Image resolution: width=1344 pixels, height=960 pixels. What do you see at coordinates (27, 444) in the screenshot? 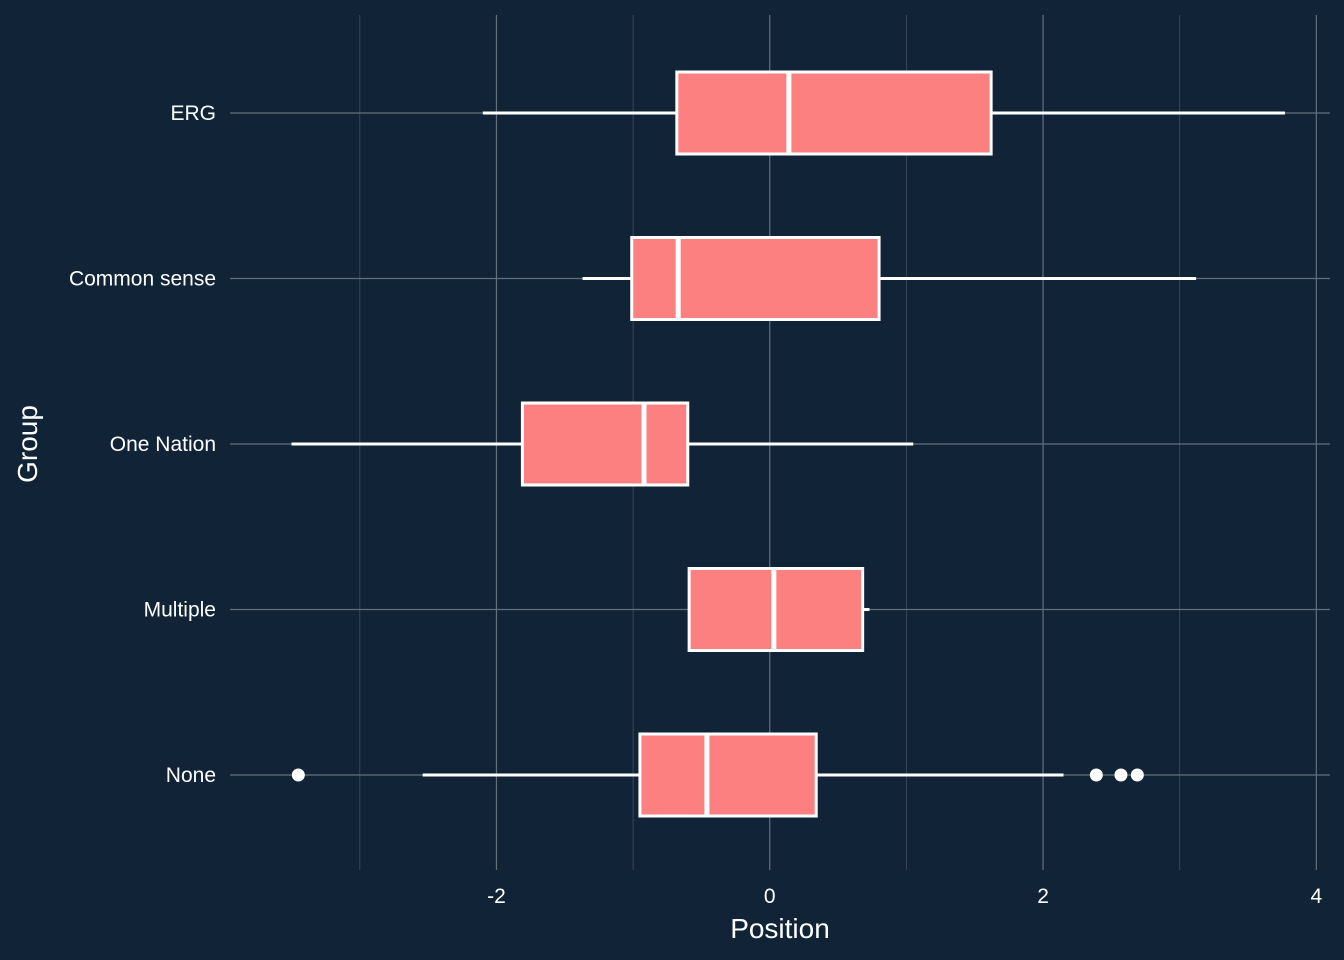
I see `y-axis-title: Group` at bounding box center [27, 444].